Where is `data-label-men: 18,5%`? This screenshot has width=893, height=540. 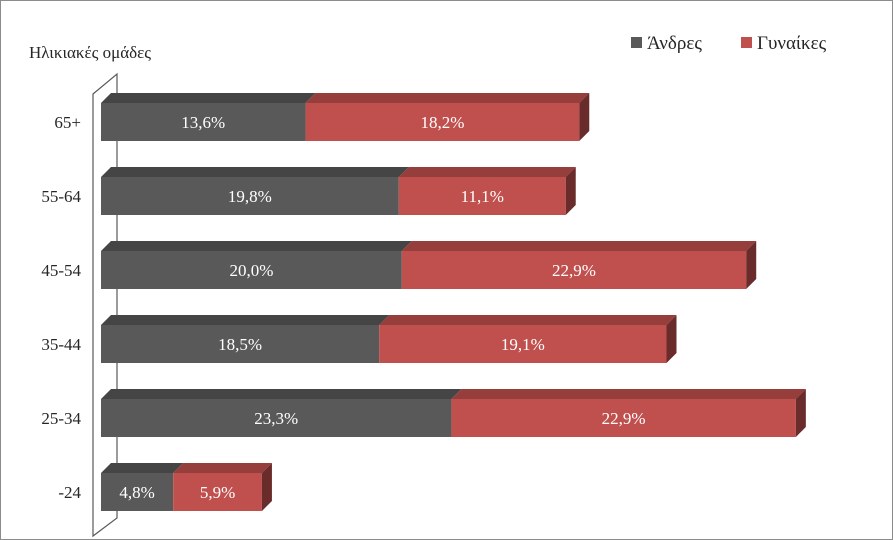
data-label-men: 18,5% is located at coordinates (240, 344).